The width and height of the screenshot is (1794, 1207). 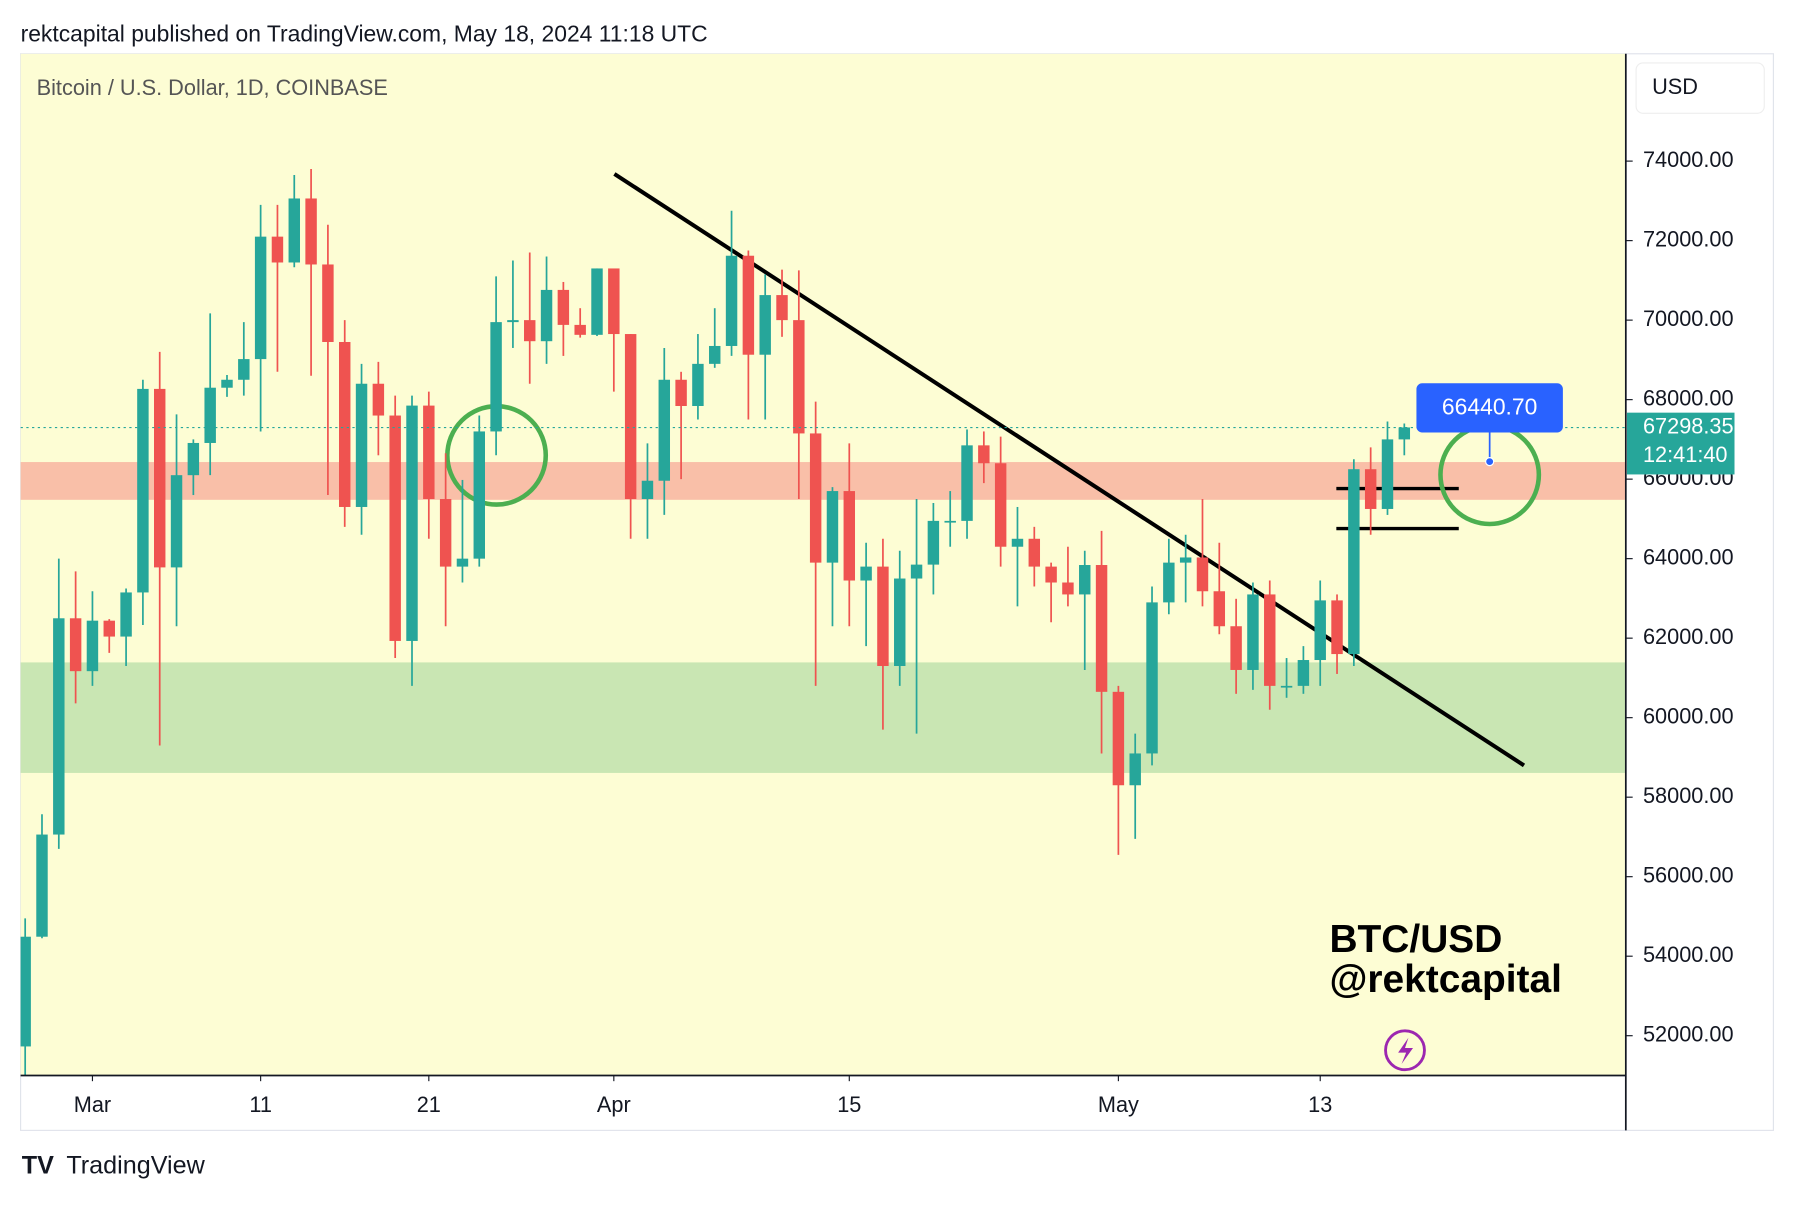 I want to click on y-tick-label: 70000.00, so click(x=1688, y=318).